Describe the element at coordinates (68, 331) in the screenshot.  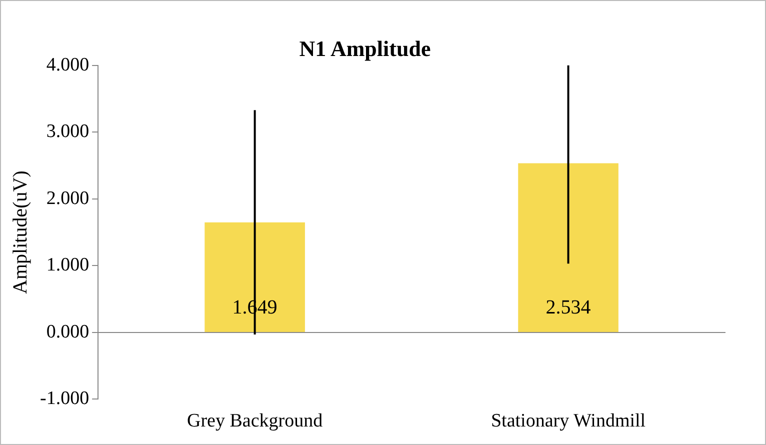
I see `y-tick-label: 0.000` at that location.